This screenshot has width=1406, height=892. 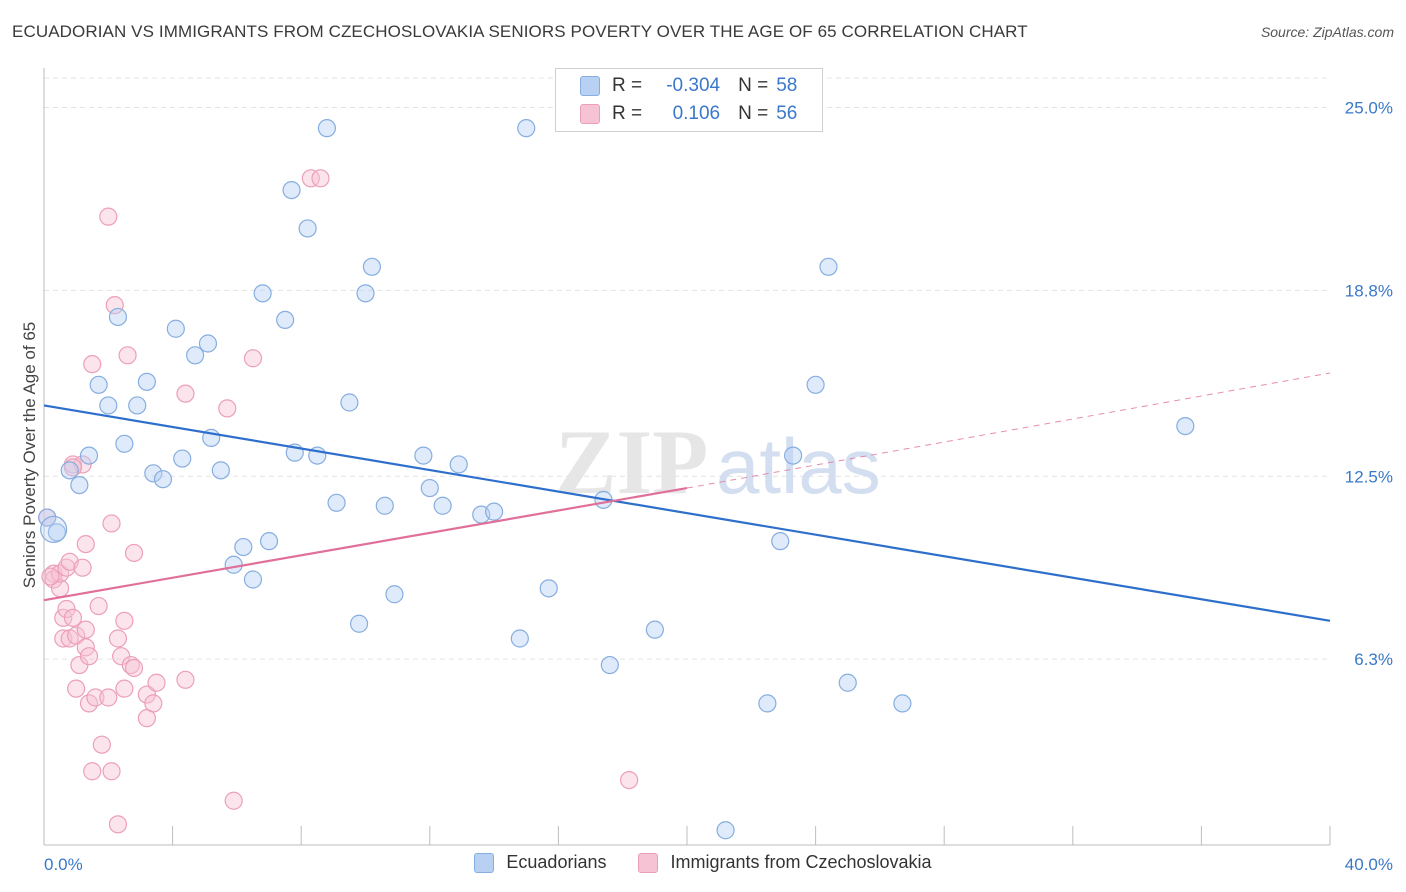 What do you see at coordinates (1008, 430) in the screenshot?
I see `czechoslovakia-trend-extension` at bounding box center [1008, 430].